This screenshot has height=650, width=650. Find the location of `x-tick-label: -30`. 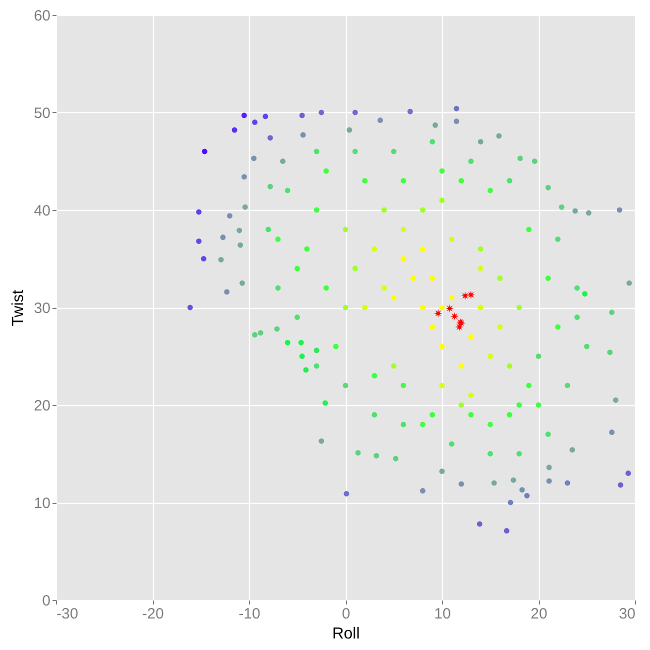

x-tick-label: -30 is located at coordinates (67, 614).